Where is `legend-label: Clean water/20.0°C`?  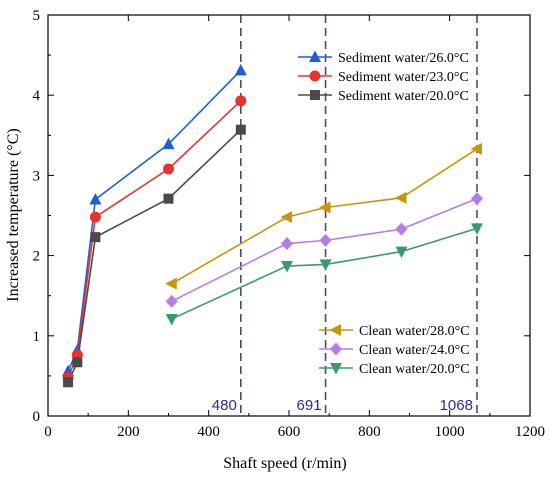
legend-label: Clean water/20.0°C is located at coordinates (414, 369).